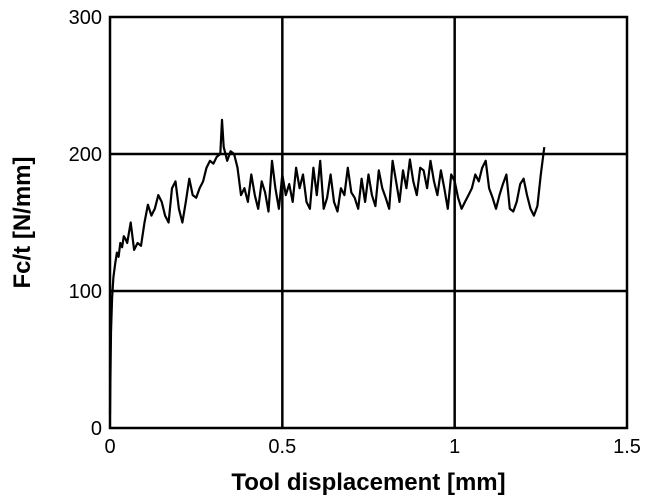 The height and width of the screenshot is (500, 652). I want to click on x-tick-label: 0.5, so click(282, 447).